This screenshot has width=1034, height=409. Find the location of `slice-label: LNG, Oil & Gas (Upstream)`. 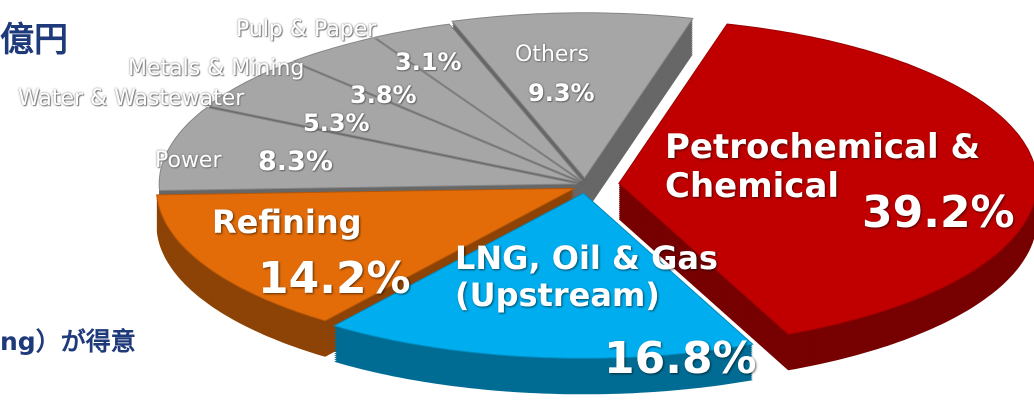

slice-label: LNG, Oil & Gas (Upstream) is located at coordinates (586, 276).